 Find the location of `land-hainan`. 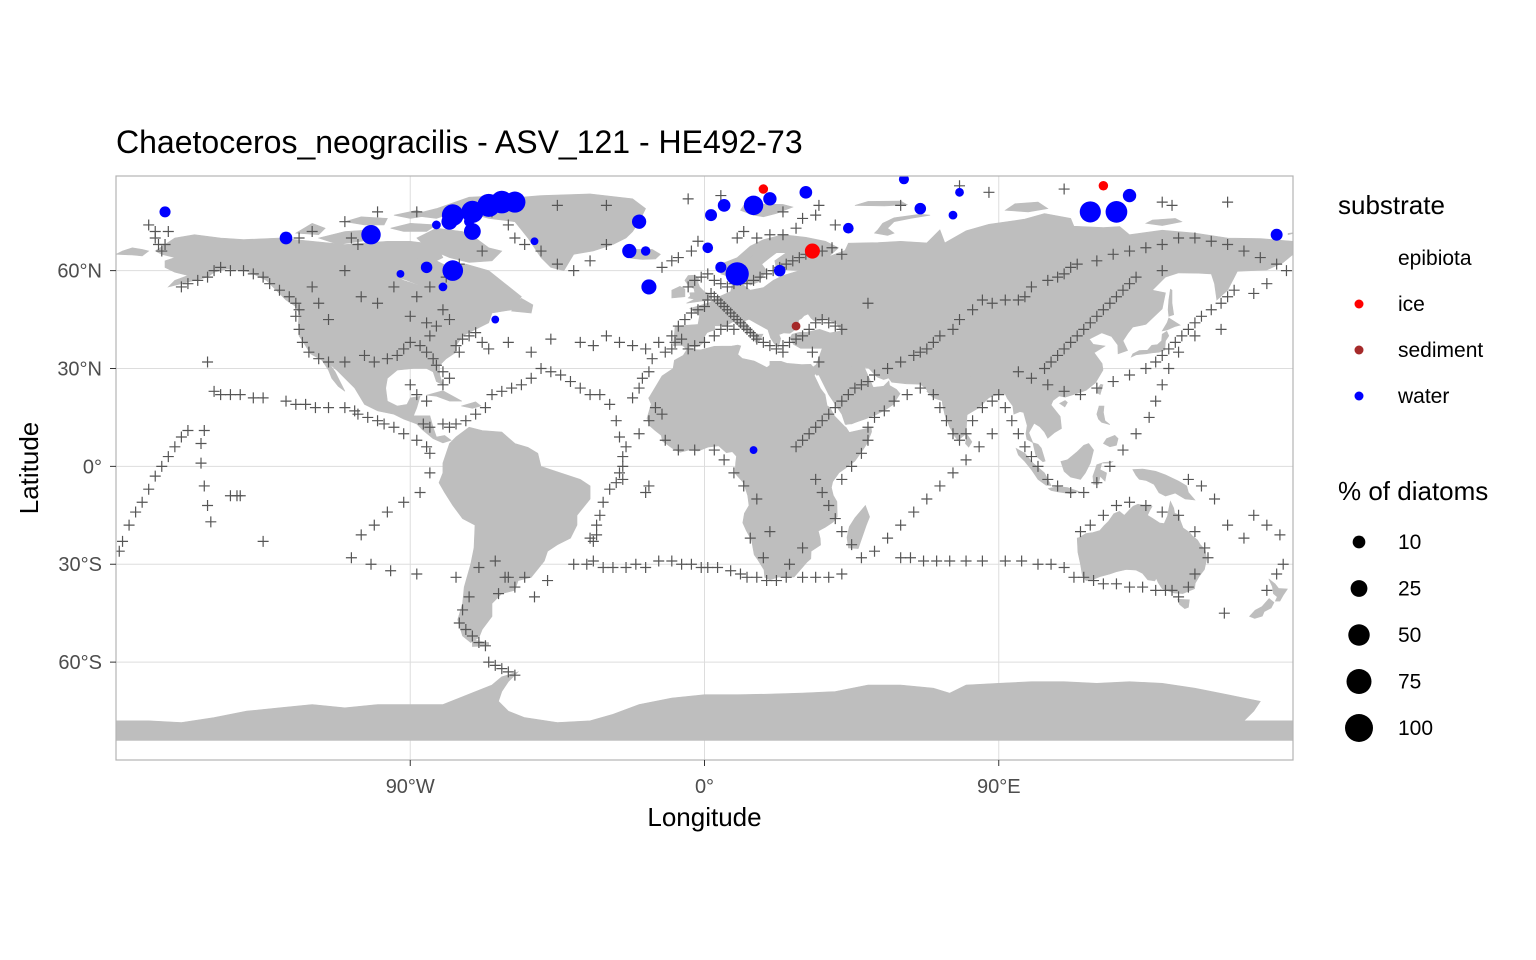

land-hainan is located at coordinates (1063, 404).